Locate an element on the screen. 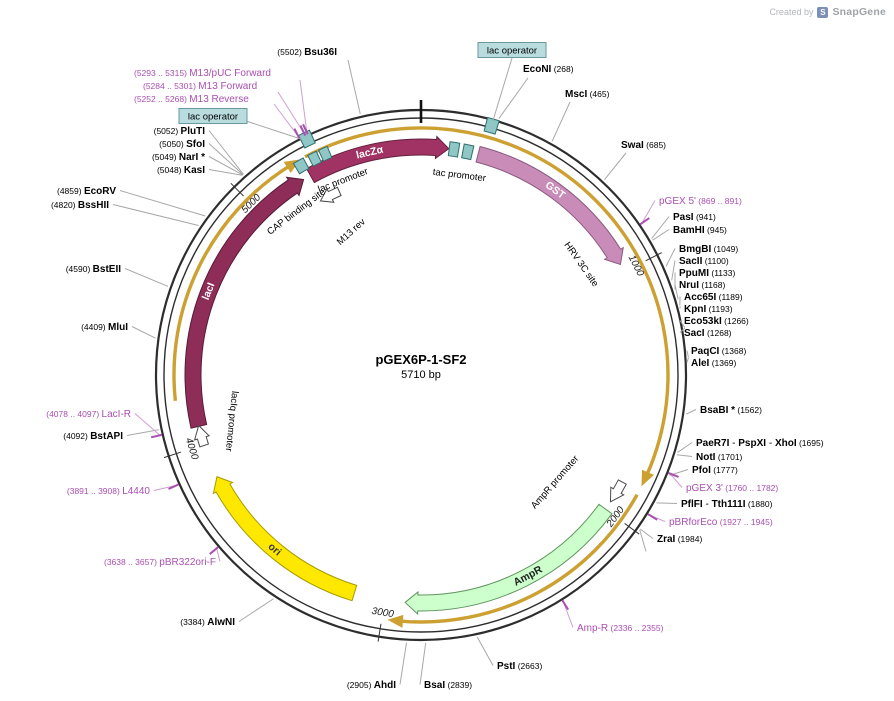 The height and width of the screenshot is (701, 894). site-label: (5048) KasI is located at coordinates (181, 170).